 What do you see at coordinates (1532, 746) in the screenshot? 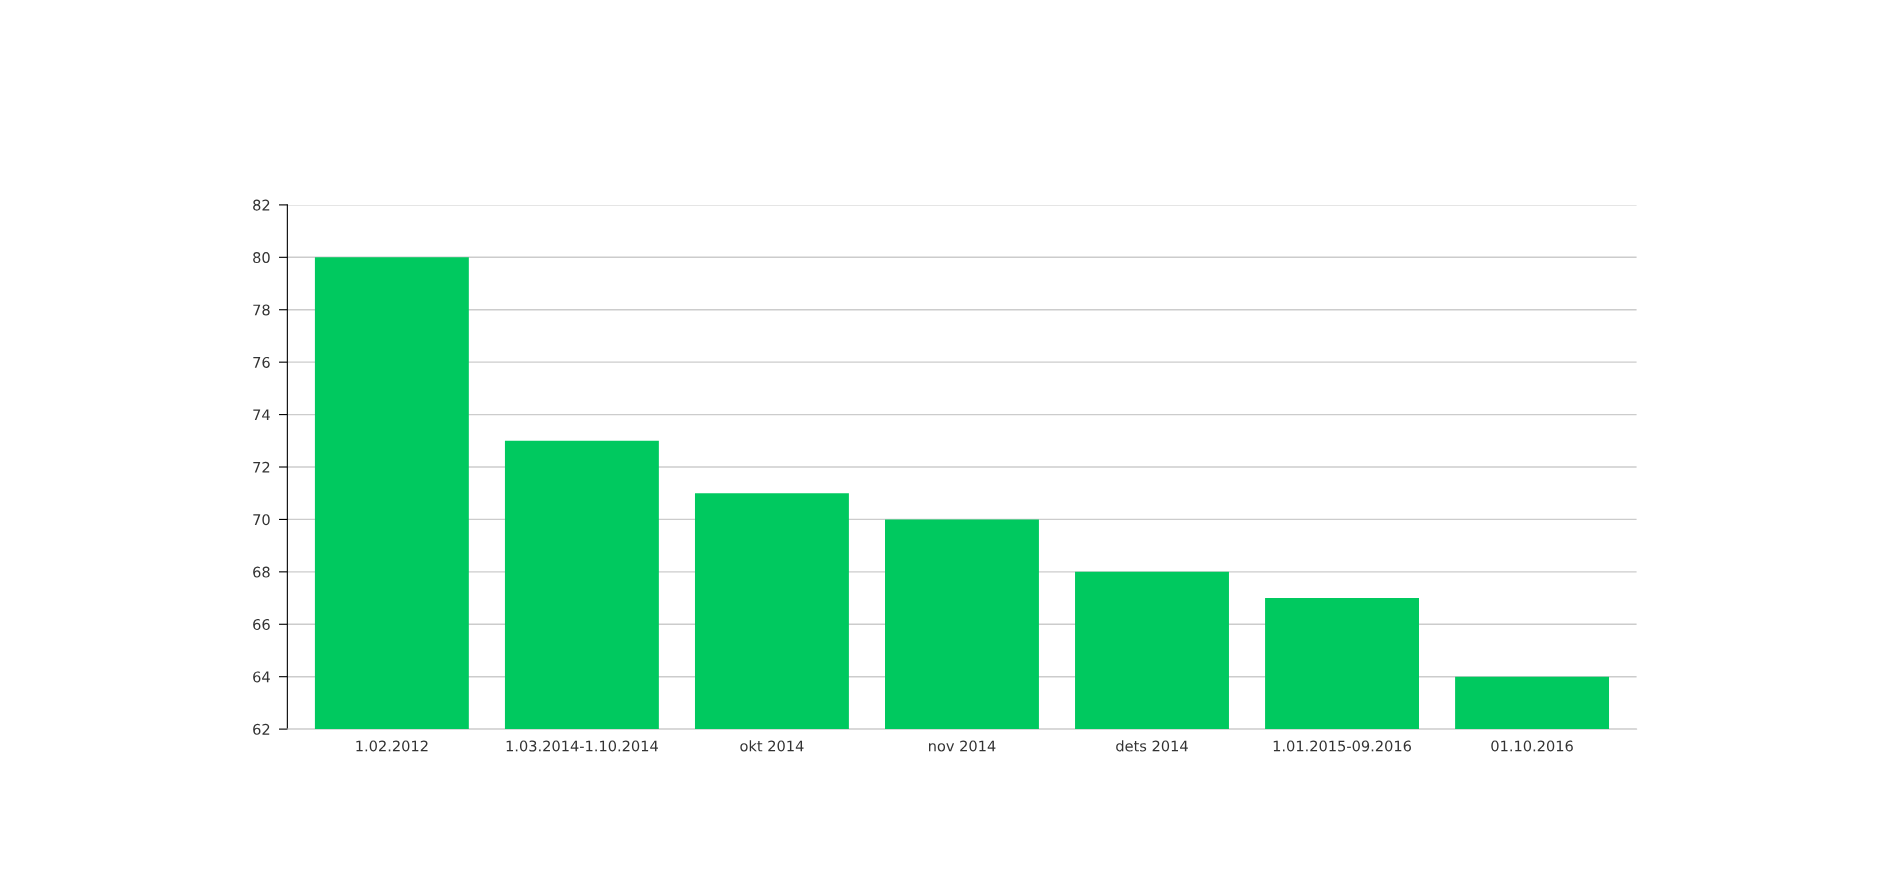
I see `x-tick-label: 01.10.2016` at bounding box center [1532, 746].